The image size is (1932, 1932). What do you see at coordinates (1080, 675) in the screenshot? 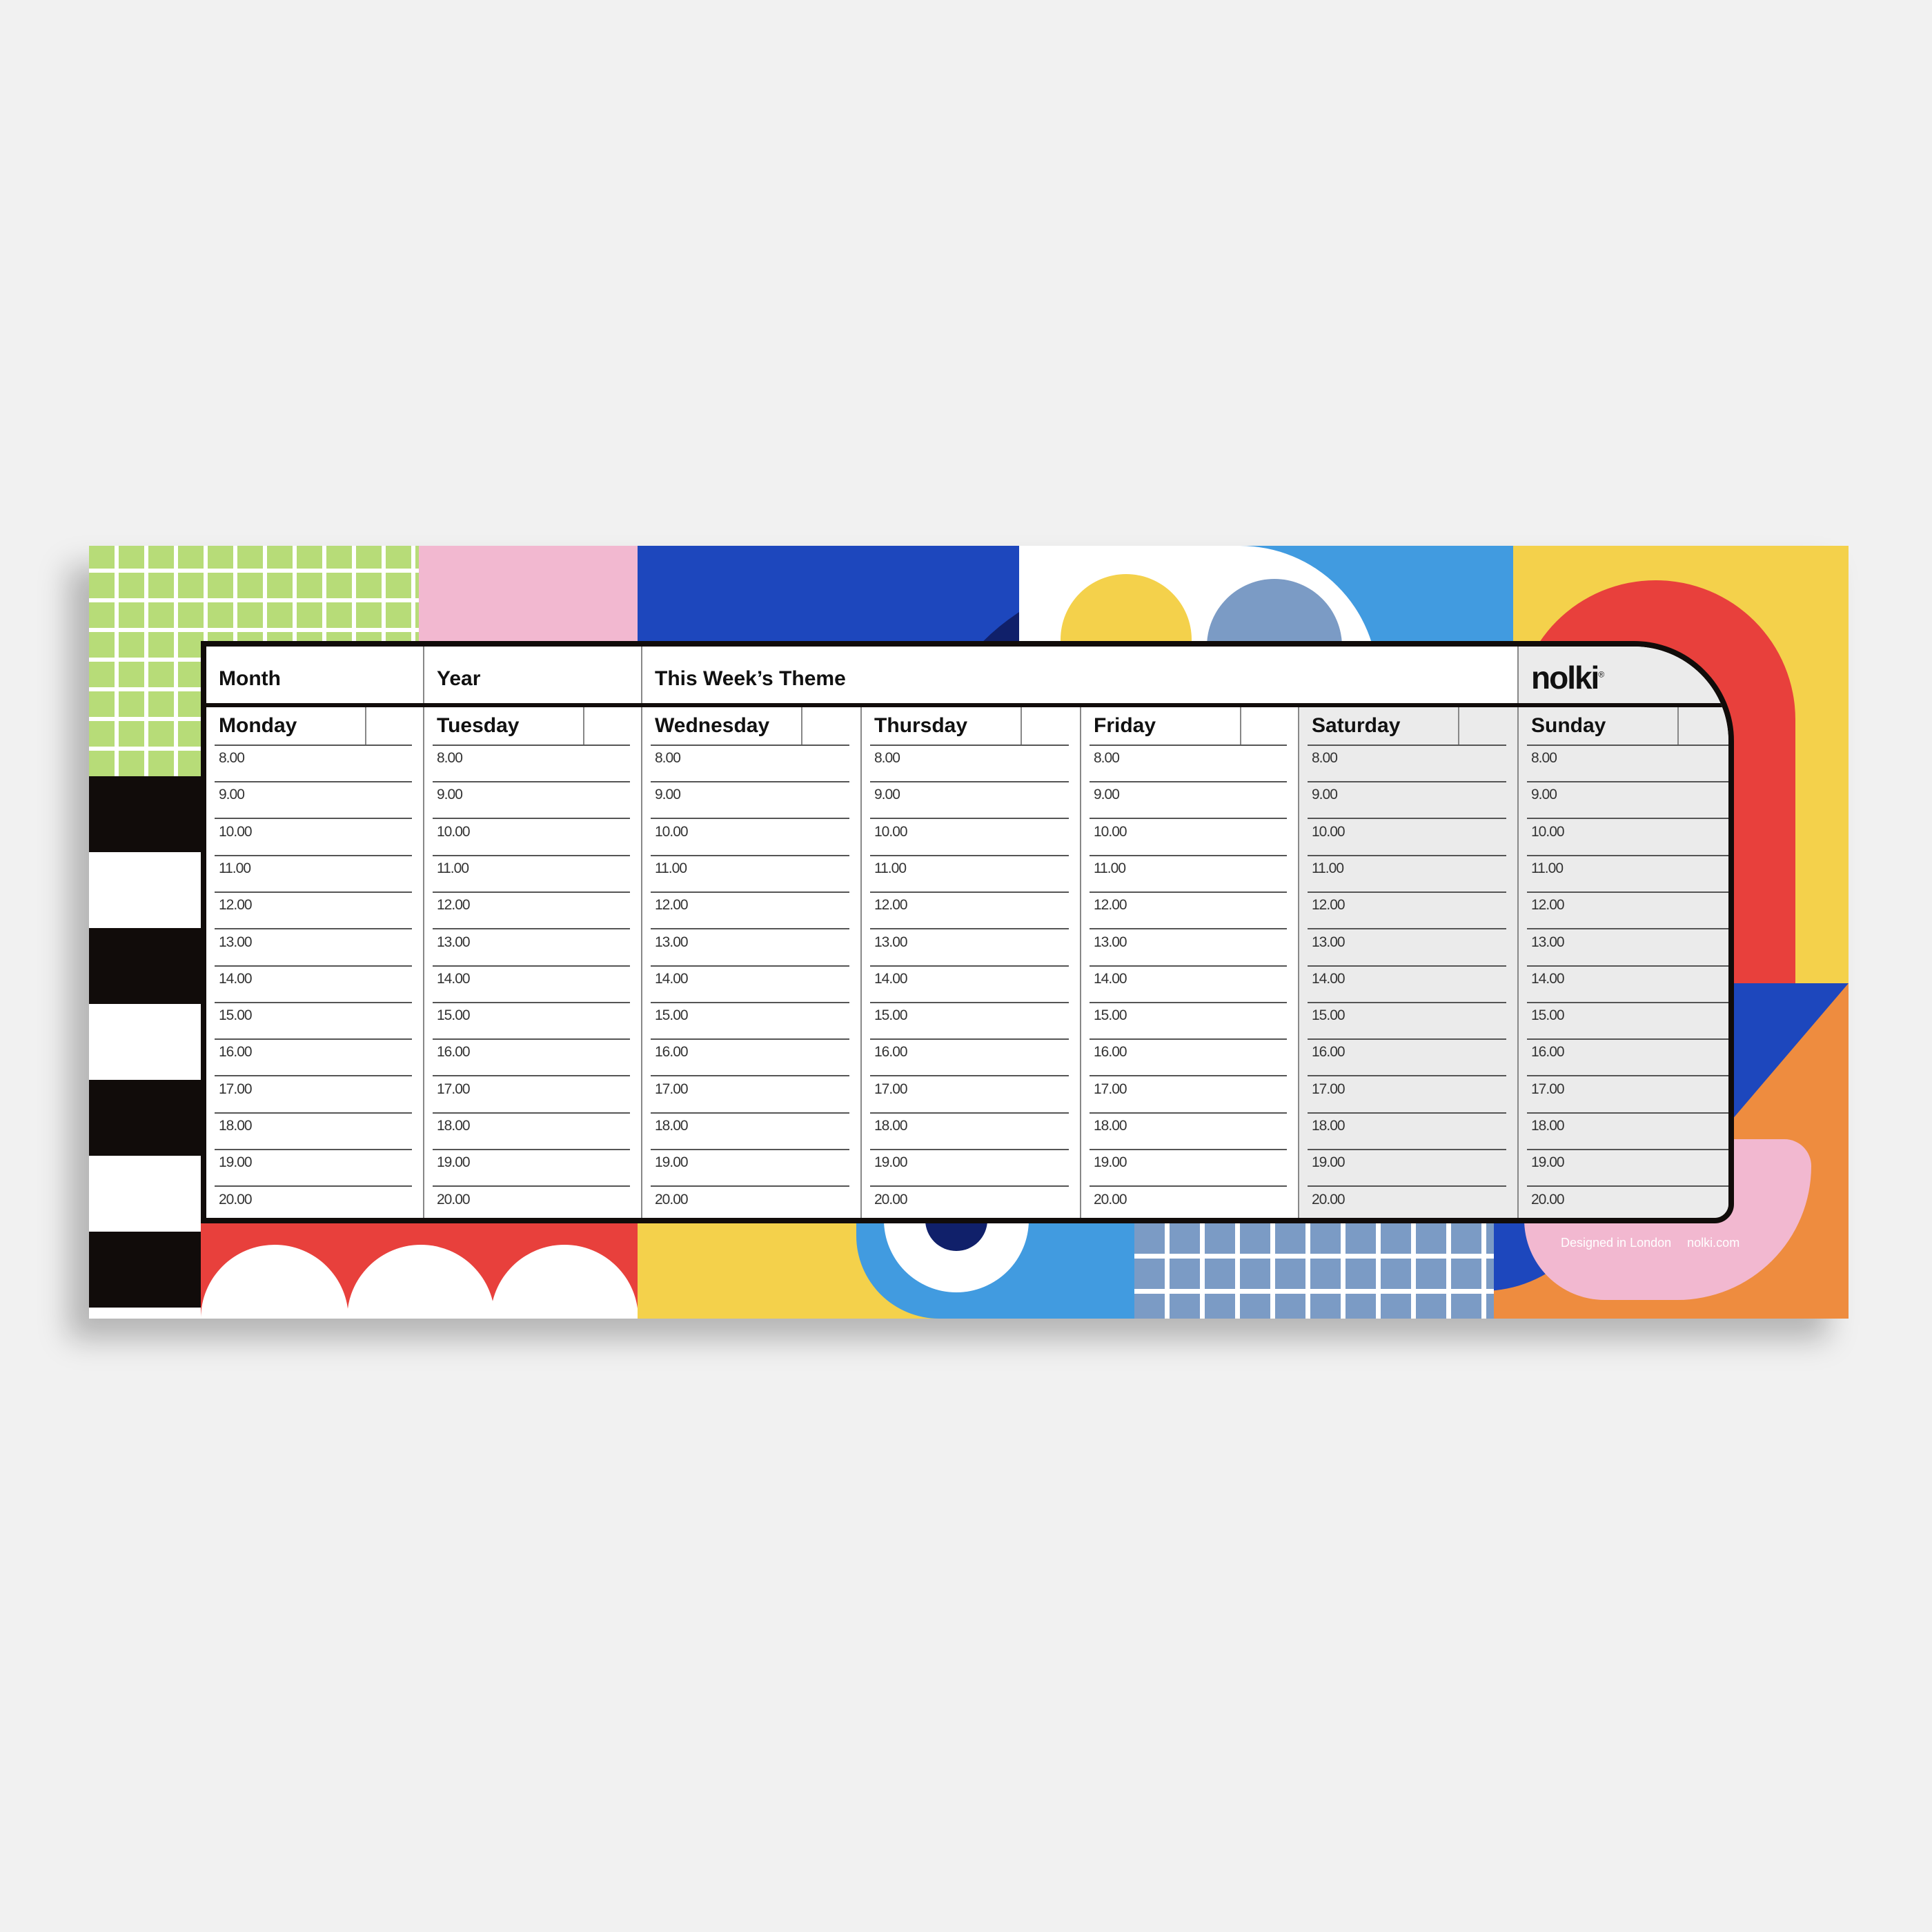
I see `theme-field: This Week’s Theme` at bounding box center [1080, 675].